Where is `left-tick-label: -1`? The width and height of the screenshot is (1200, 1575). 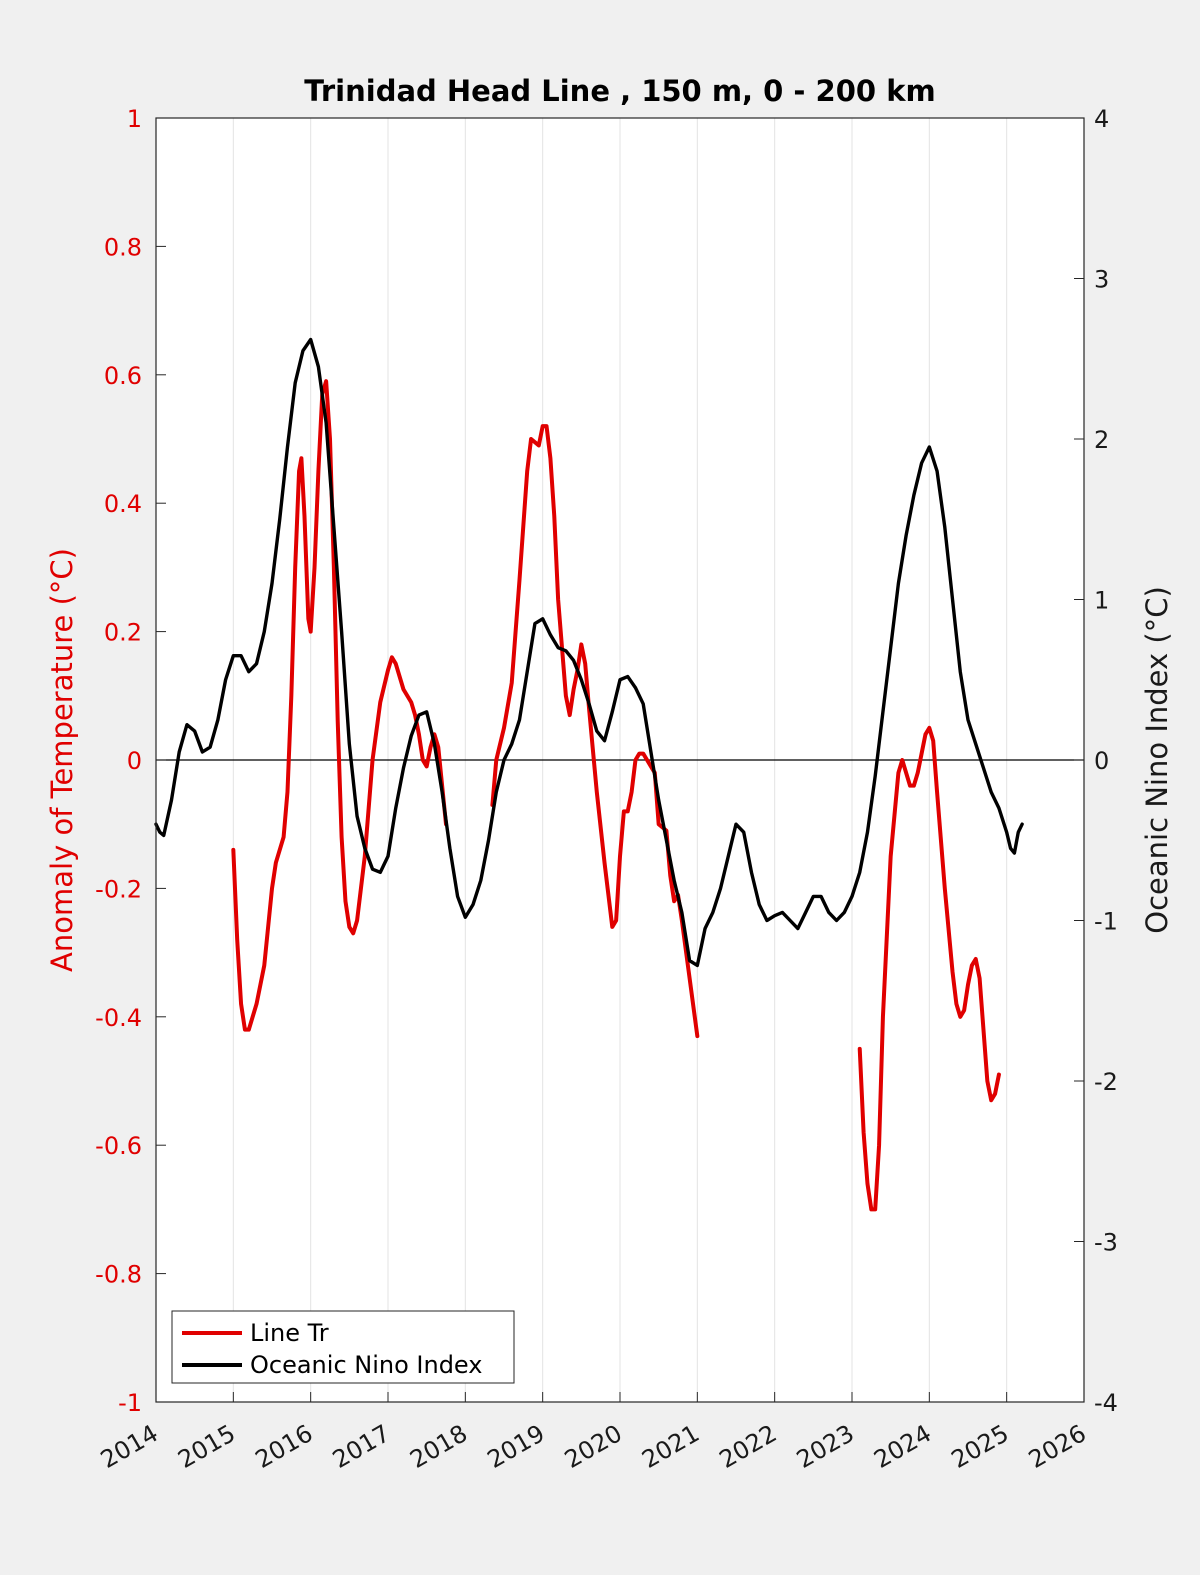
left-tick-label: -1 is located at coordinates (130, 1403).